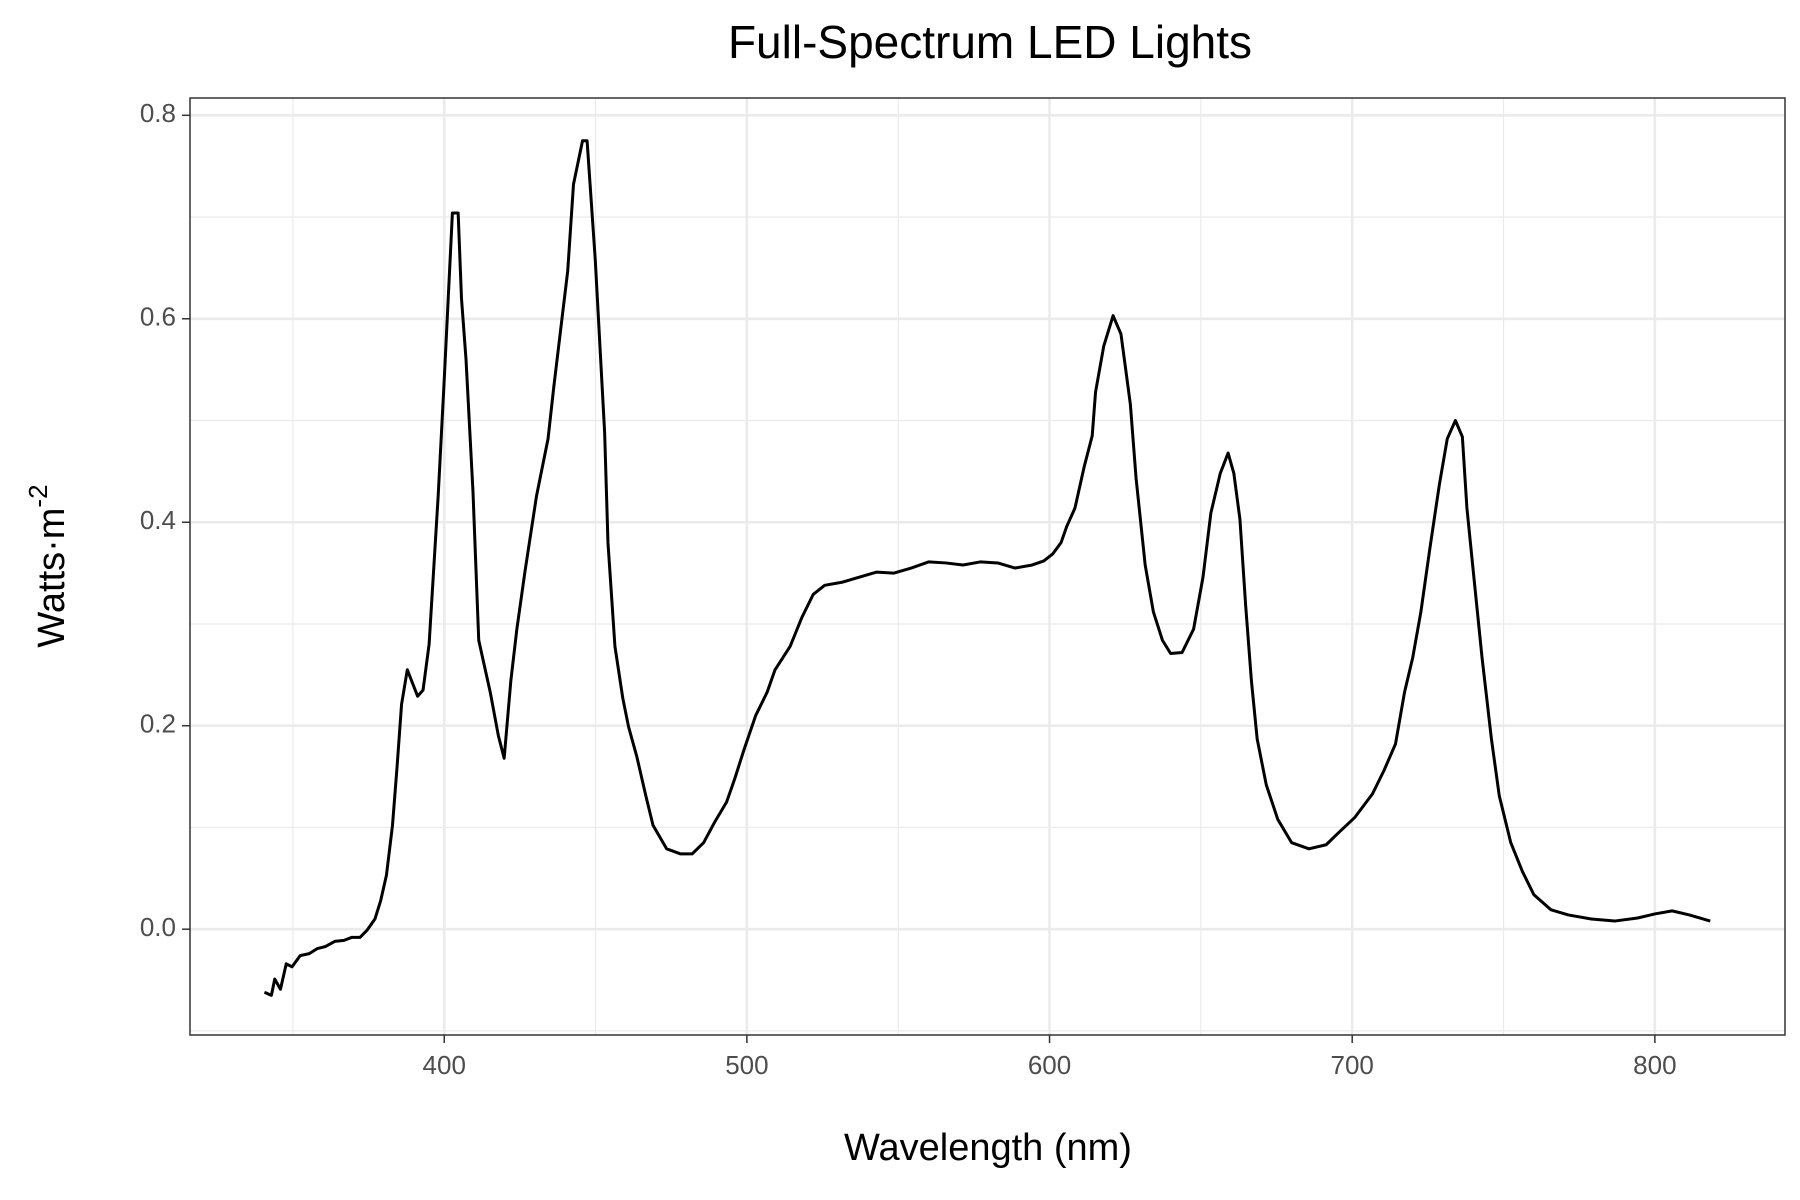  I want to click on x-axis-title: Wavelength (nm), so click(988, 1148).